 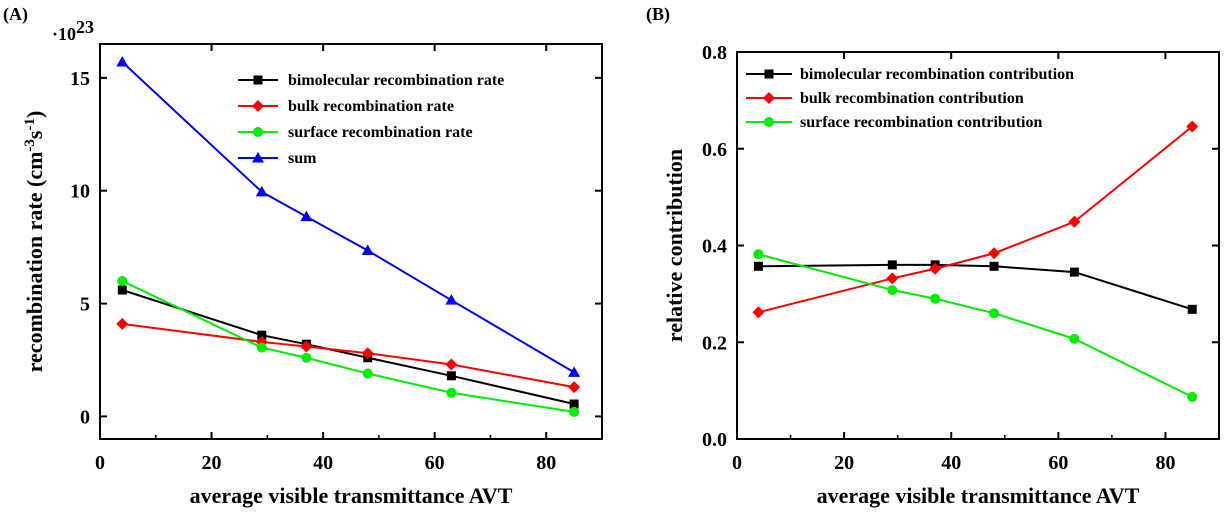 I want to click on multiplier-exponent: 23, so click(x=85, y=27).